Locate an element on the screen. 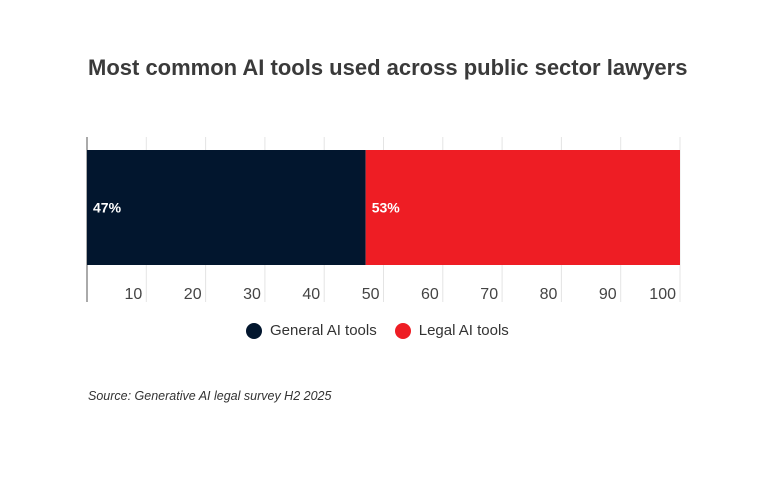 This screenshot has height=502, width=775. x-tick-label: 70 is located at coordinates (489, 294).